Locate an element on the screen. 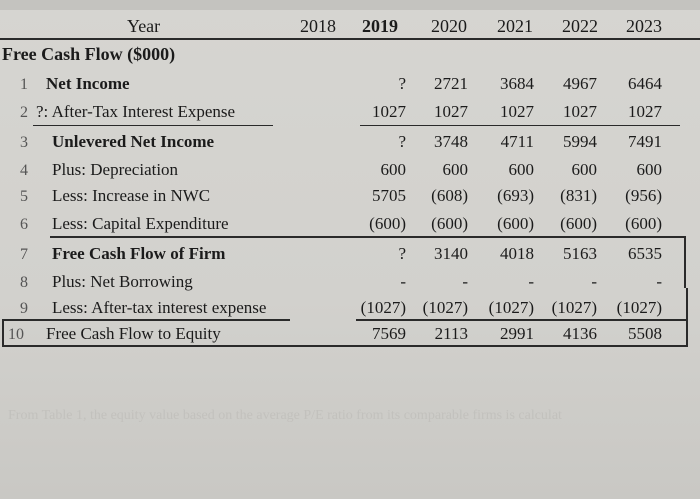 The width and height of the screenshot is (700, 499). value-cell: 2113 is located at coordinates (451, 333).